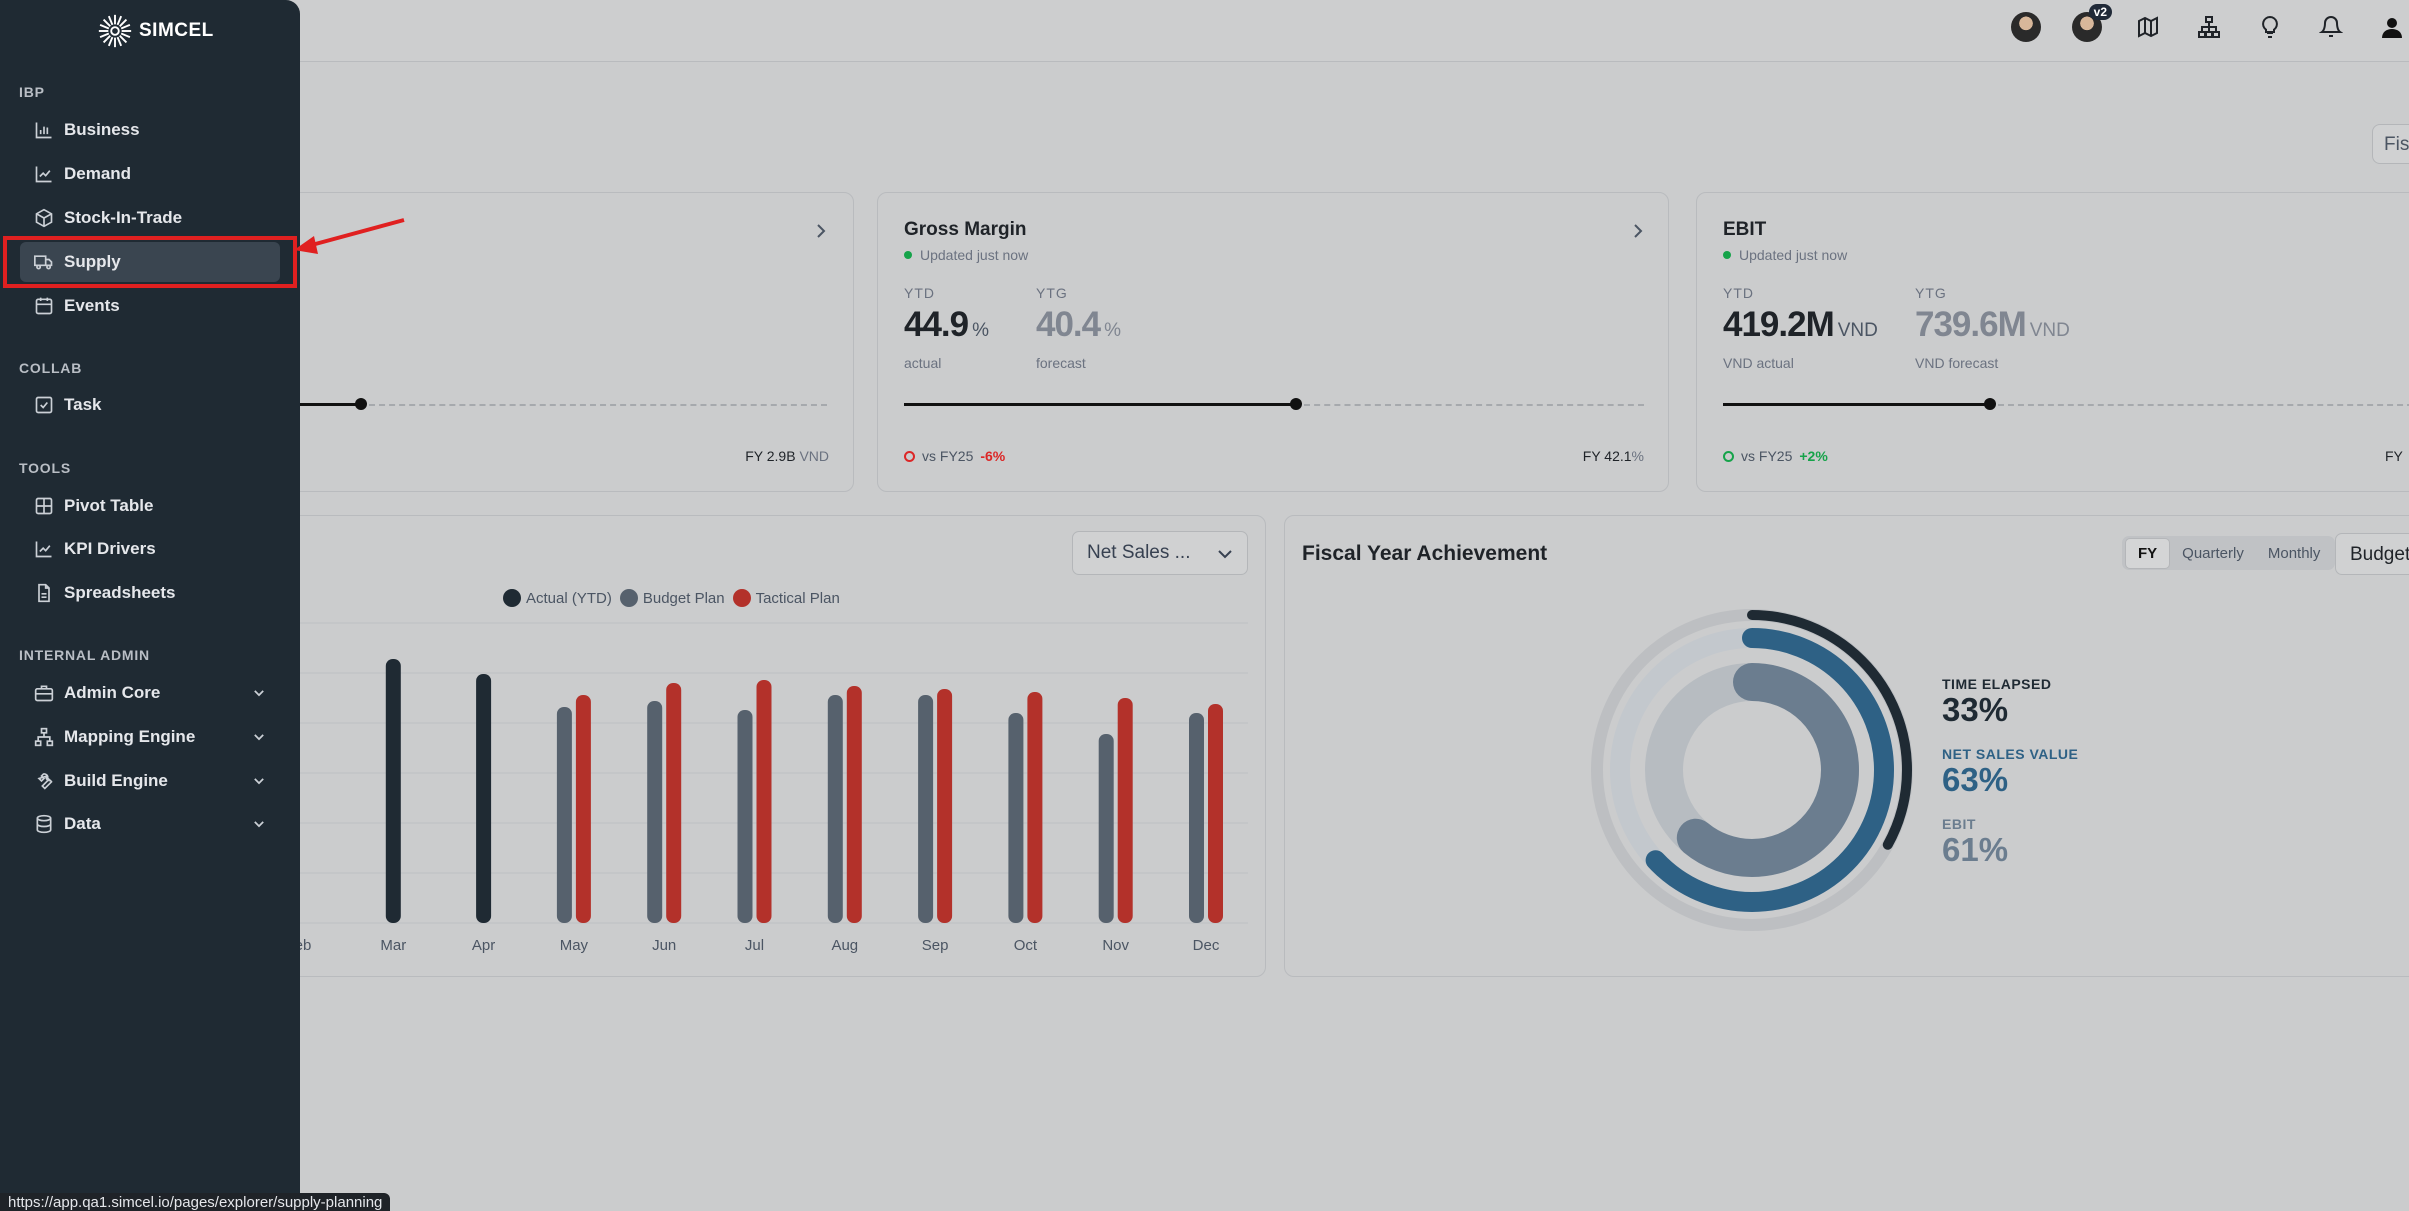 The image size is (2409, 1211). I want to click on bell-icon, so click(2331, 27).